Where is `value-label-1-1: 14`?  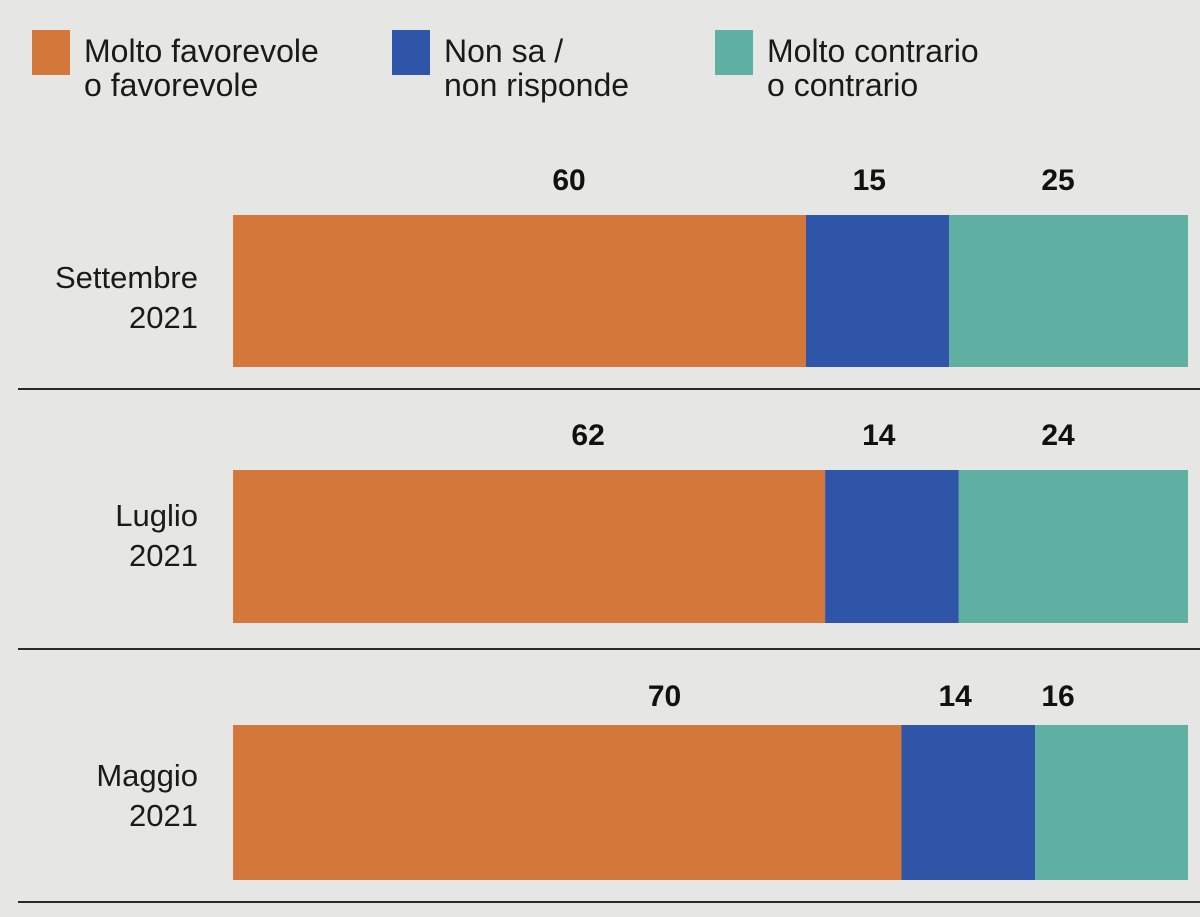 value-label-1-1: 14 is located at coordinates (879, 435).